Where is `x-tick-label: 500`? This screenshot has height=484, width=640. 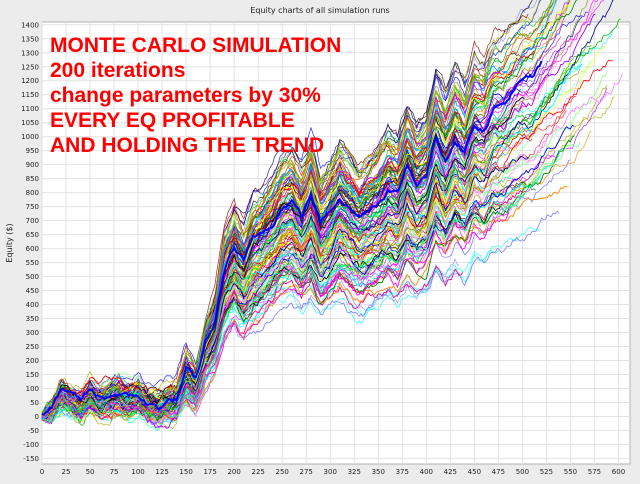 x-tick-label: 500 is located at coordinates (522, 472).